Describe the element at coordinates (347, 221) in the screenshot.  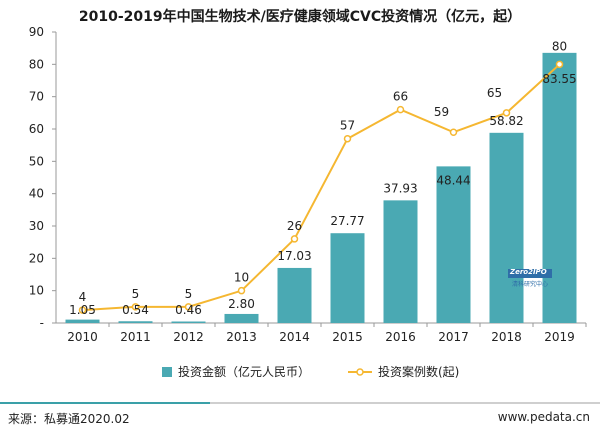
I see `bar-value-label: 27.77` at that location.